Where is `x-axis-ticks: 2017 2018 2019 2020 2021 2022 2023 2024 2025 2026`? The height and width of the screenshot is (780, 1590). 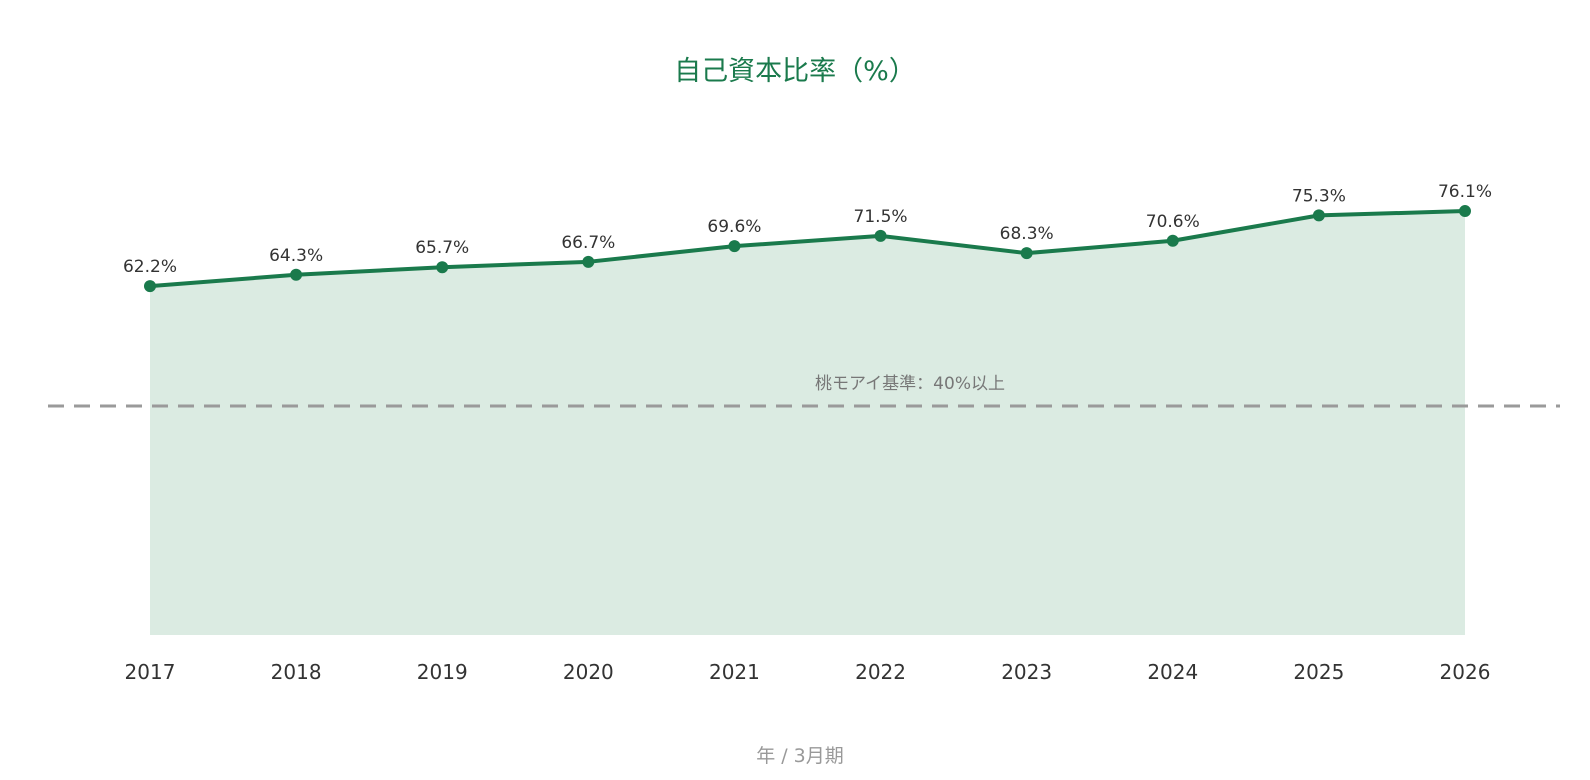
x-axis-ticks: 2017 2018 2019 2020 2021 2022 2023 2024 2025 2026 is located at coordinates (808, 672).